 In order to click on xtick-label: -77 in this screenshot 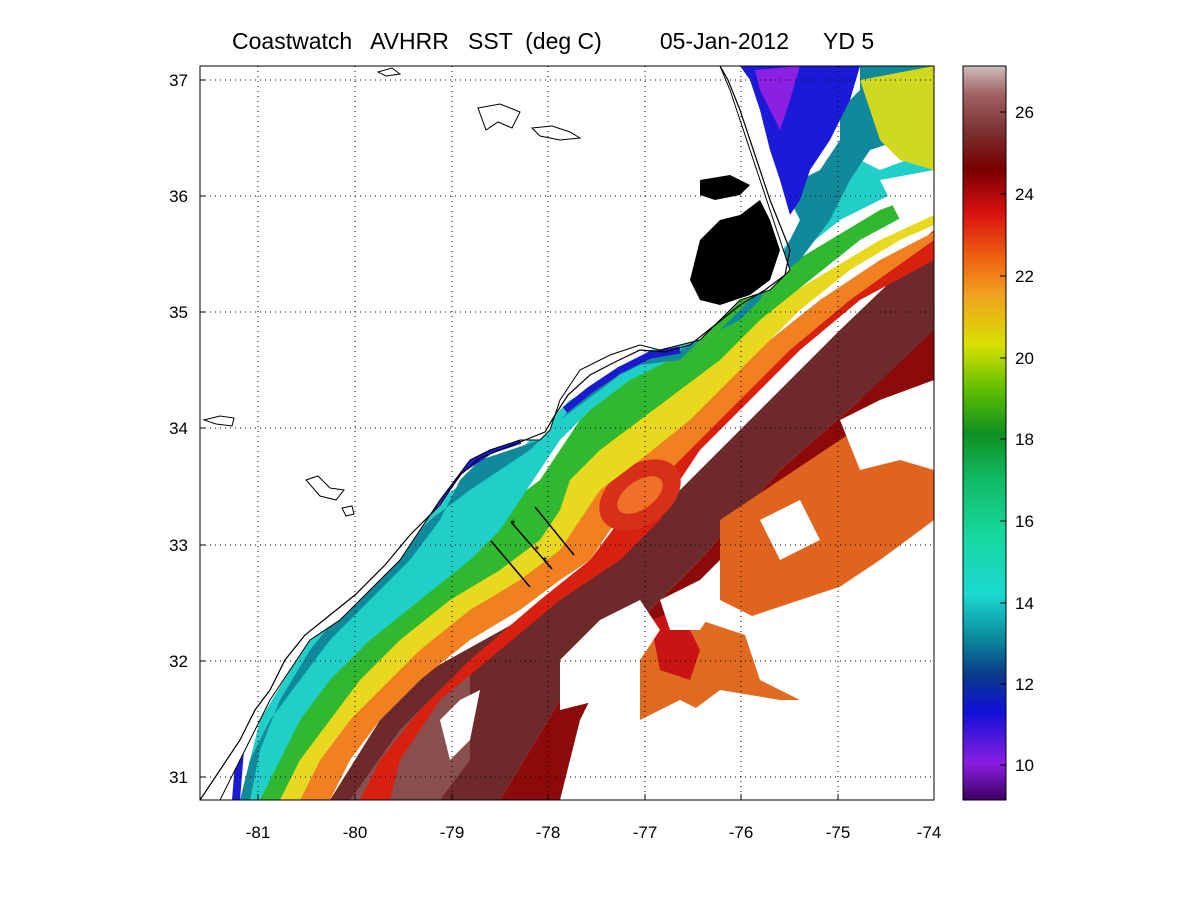, I will do `click(645, 832)`.